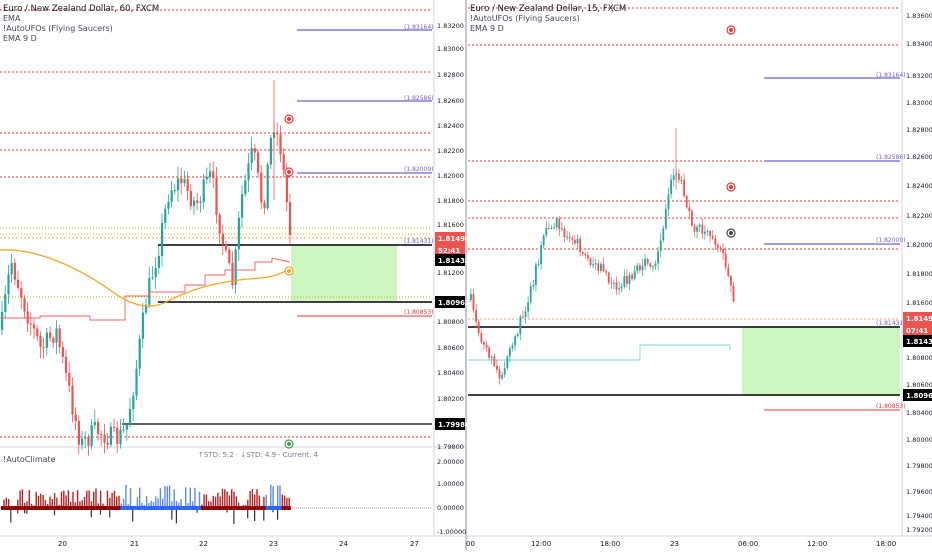  Describe the element at coordinates (81, 19) in the screenshot. I see `left-indicator-ema: EMA` at that location.